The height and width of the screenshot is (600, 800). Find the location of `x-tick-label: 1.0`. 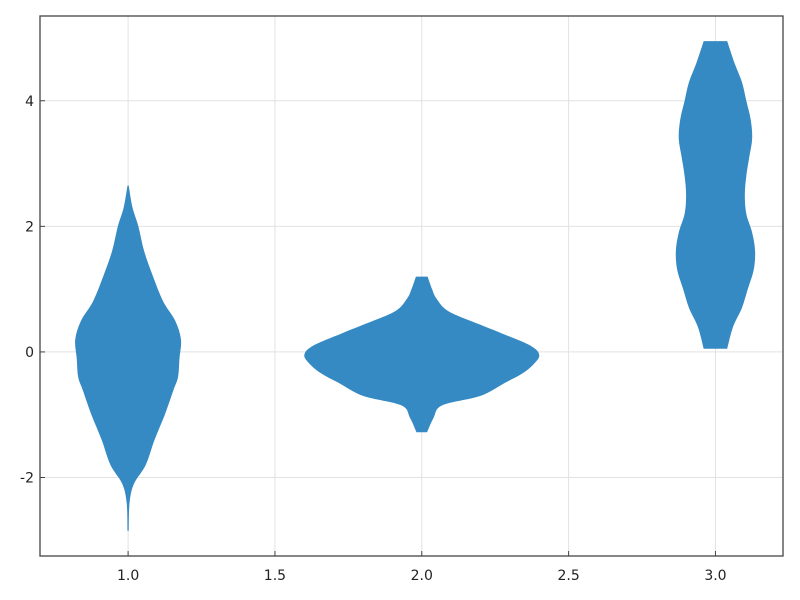

x-tick-label: 1.0 is located at coordinates (128, 576).